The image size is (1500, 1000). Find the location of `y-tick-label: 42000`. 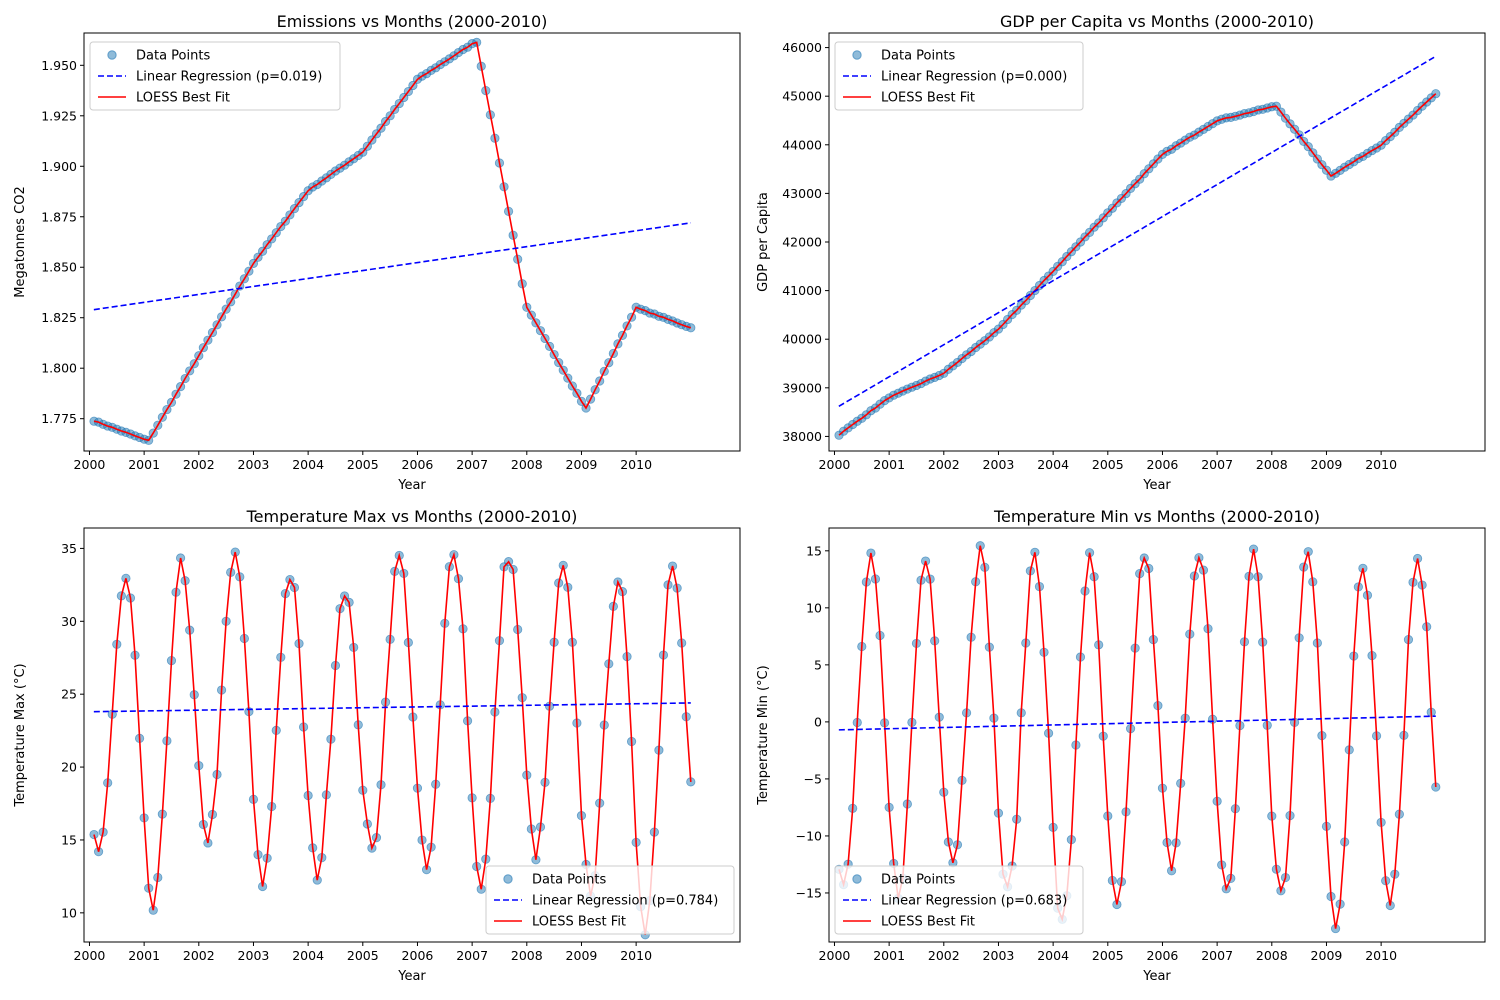

y-tick-label: 42000 is located at coordinates (802, 242).